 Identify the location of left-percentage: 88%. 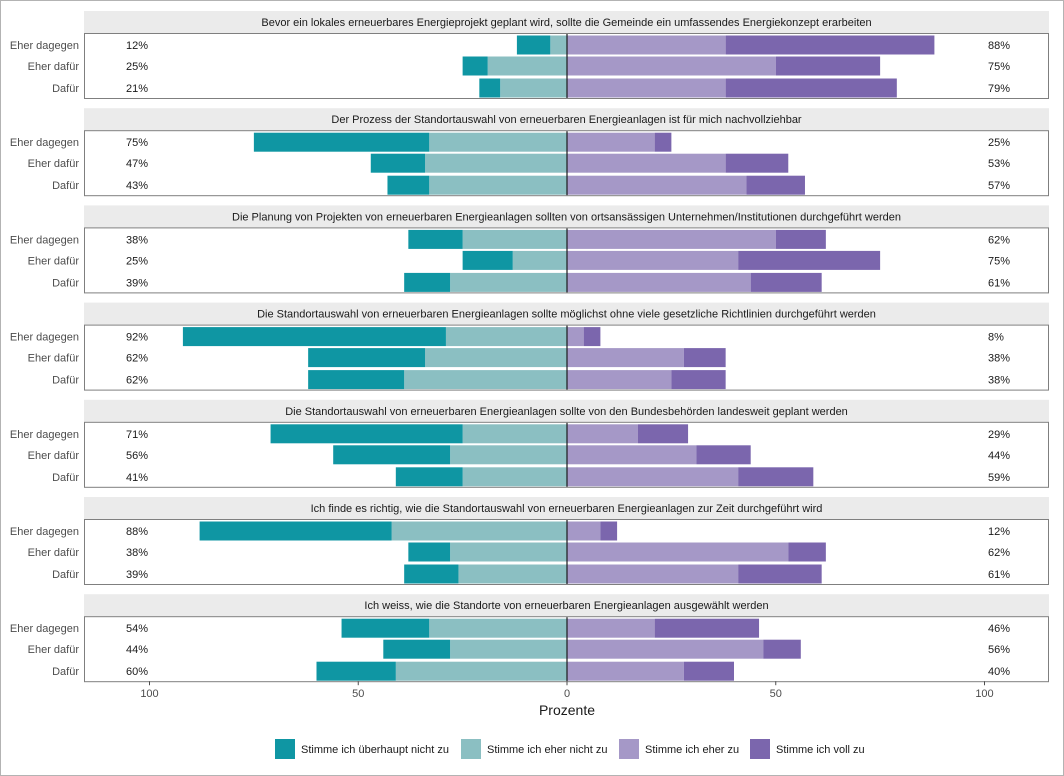
(137, 532).